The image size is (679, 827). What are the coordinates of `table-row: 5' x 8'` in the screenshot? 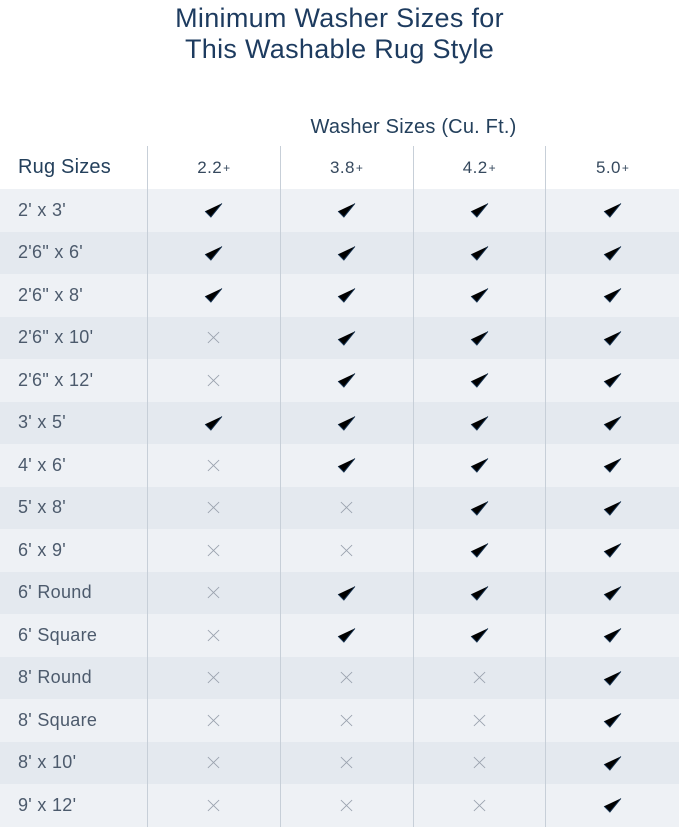 It's located at (339, 508).